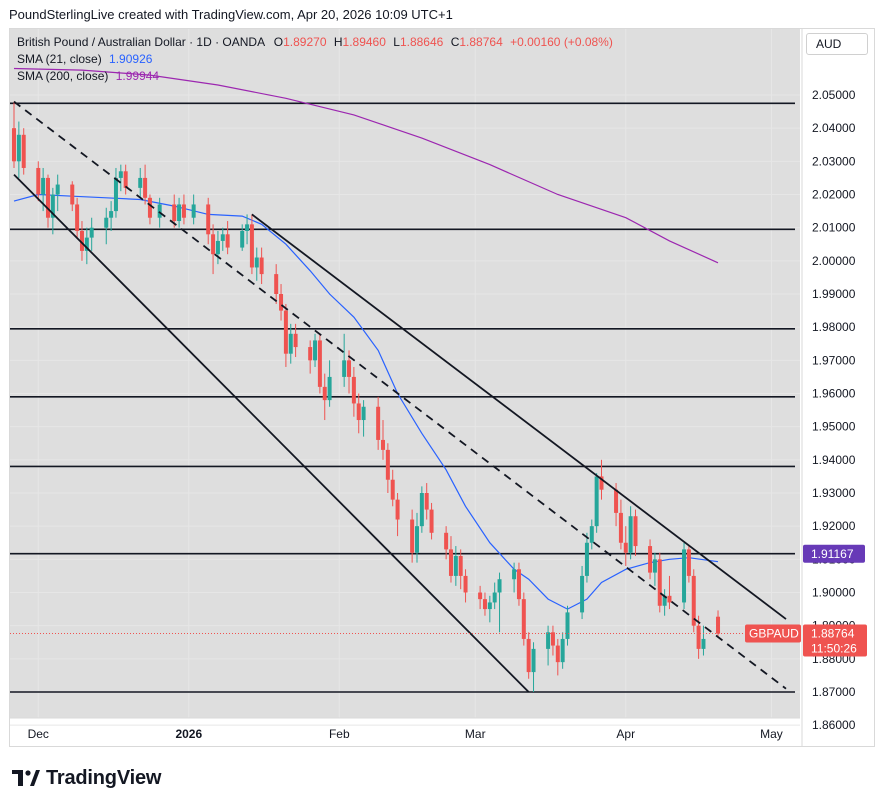 The width and height of the screenshot is (884, 807). Describe the element at coordinates (834, 725) in the screenshot. I see `y-tick-label: 1.86000` at that location.